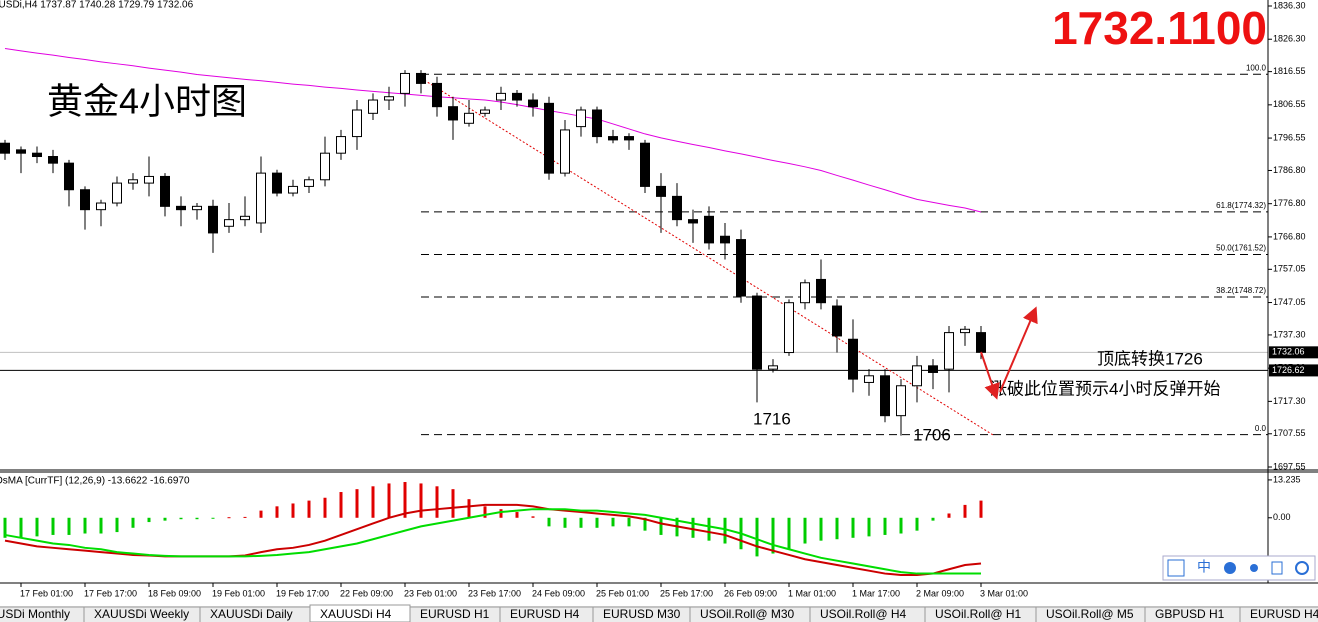 Image resolution: width=1318 pixels, height=622 pixels. Describe the element at coordinates (1289, 5) in the screenshot. I see `y-tick-label: 1836.30` at that location.